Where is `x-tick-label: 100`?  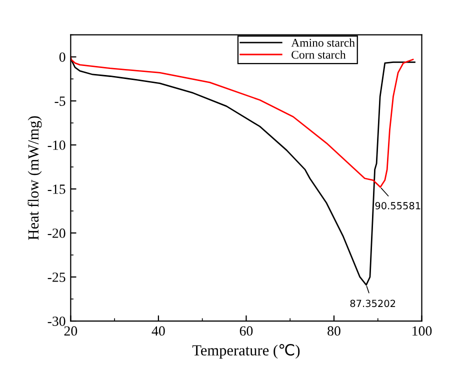
x-tick-label: 100 is located at coordinates (422, 331).